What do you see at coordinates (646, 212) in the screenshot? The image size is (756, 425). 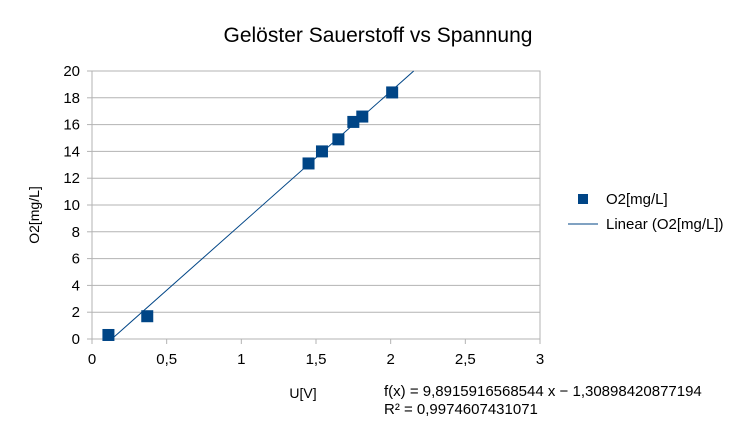 I see `legend: O2[mg/L] Linear (O2[mg/L])` at bounding box center [646, 212].